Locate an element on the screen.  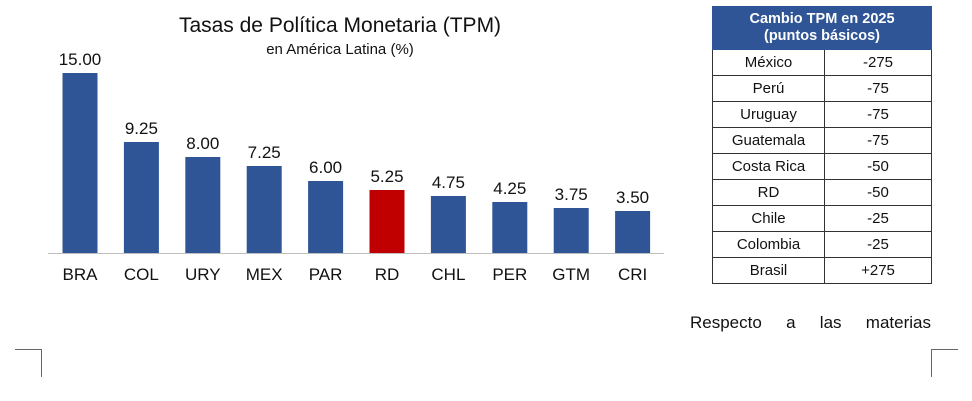
x-tick-label: URY is located at coordinates (203, 274).